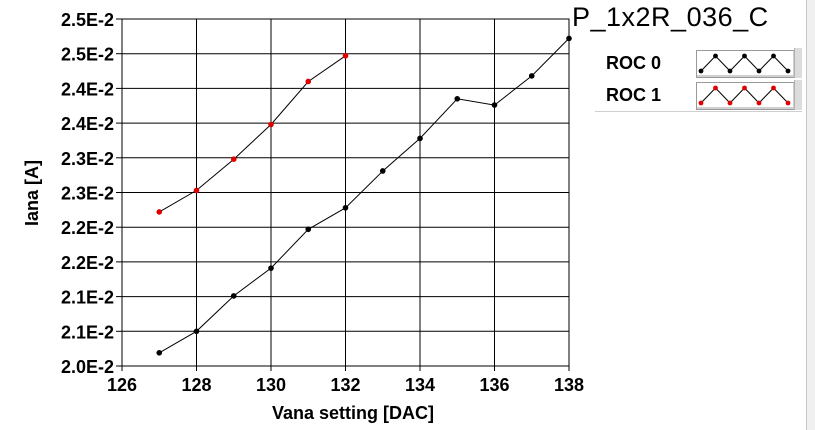 Image resolution: width=815 pixels, height=430 pixels. Describe the element at coordinates (420, 385) in the screenshot. I see `x-tick-label: 134` at that location.